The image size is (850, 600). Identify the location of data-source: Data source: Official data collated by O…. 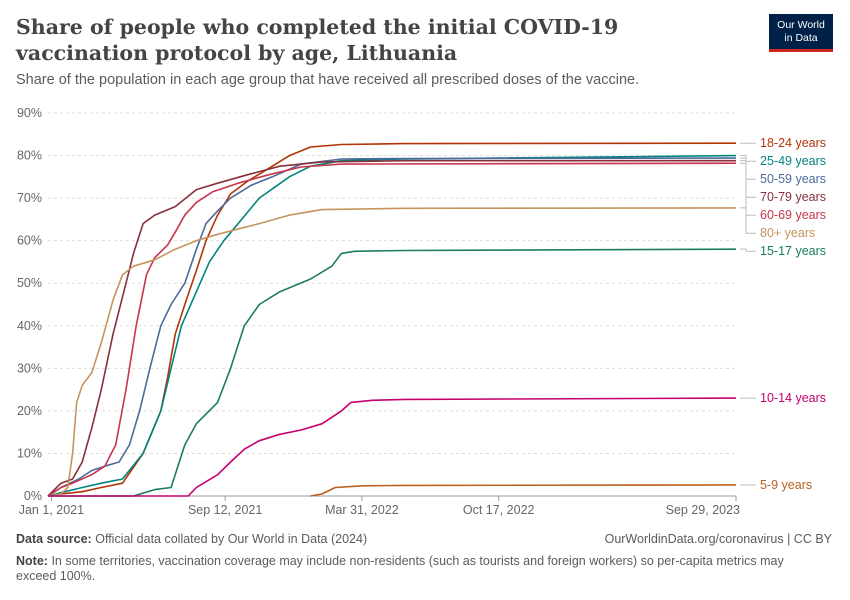
(191, 539).